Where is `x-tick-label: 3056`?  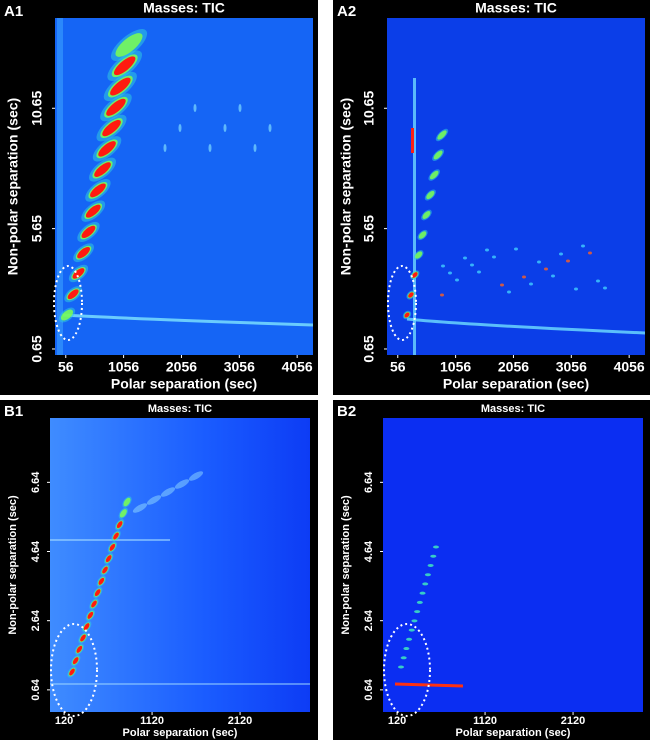 x-tick-label: 3056 is located at coordinates (239, 367).